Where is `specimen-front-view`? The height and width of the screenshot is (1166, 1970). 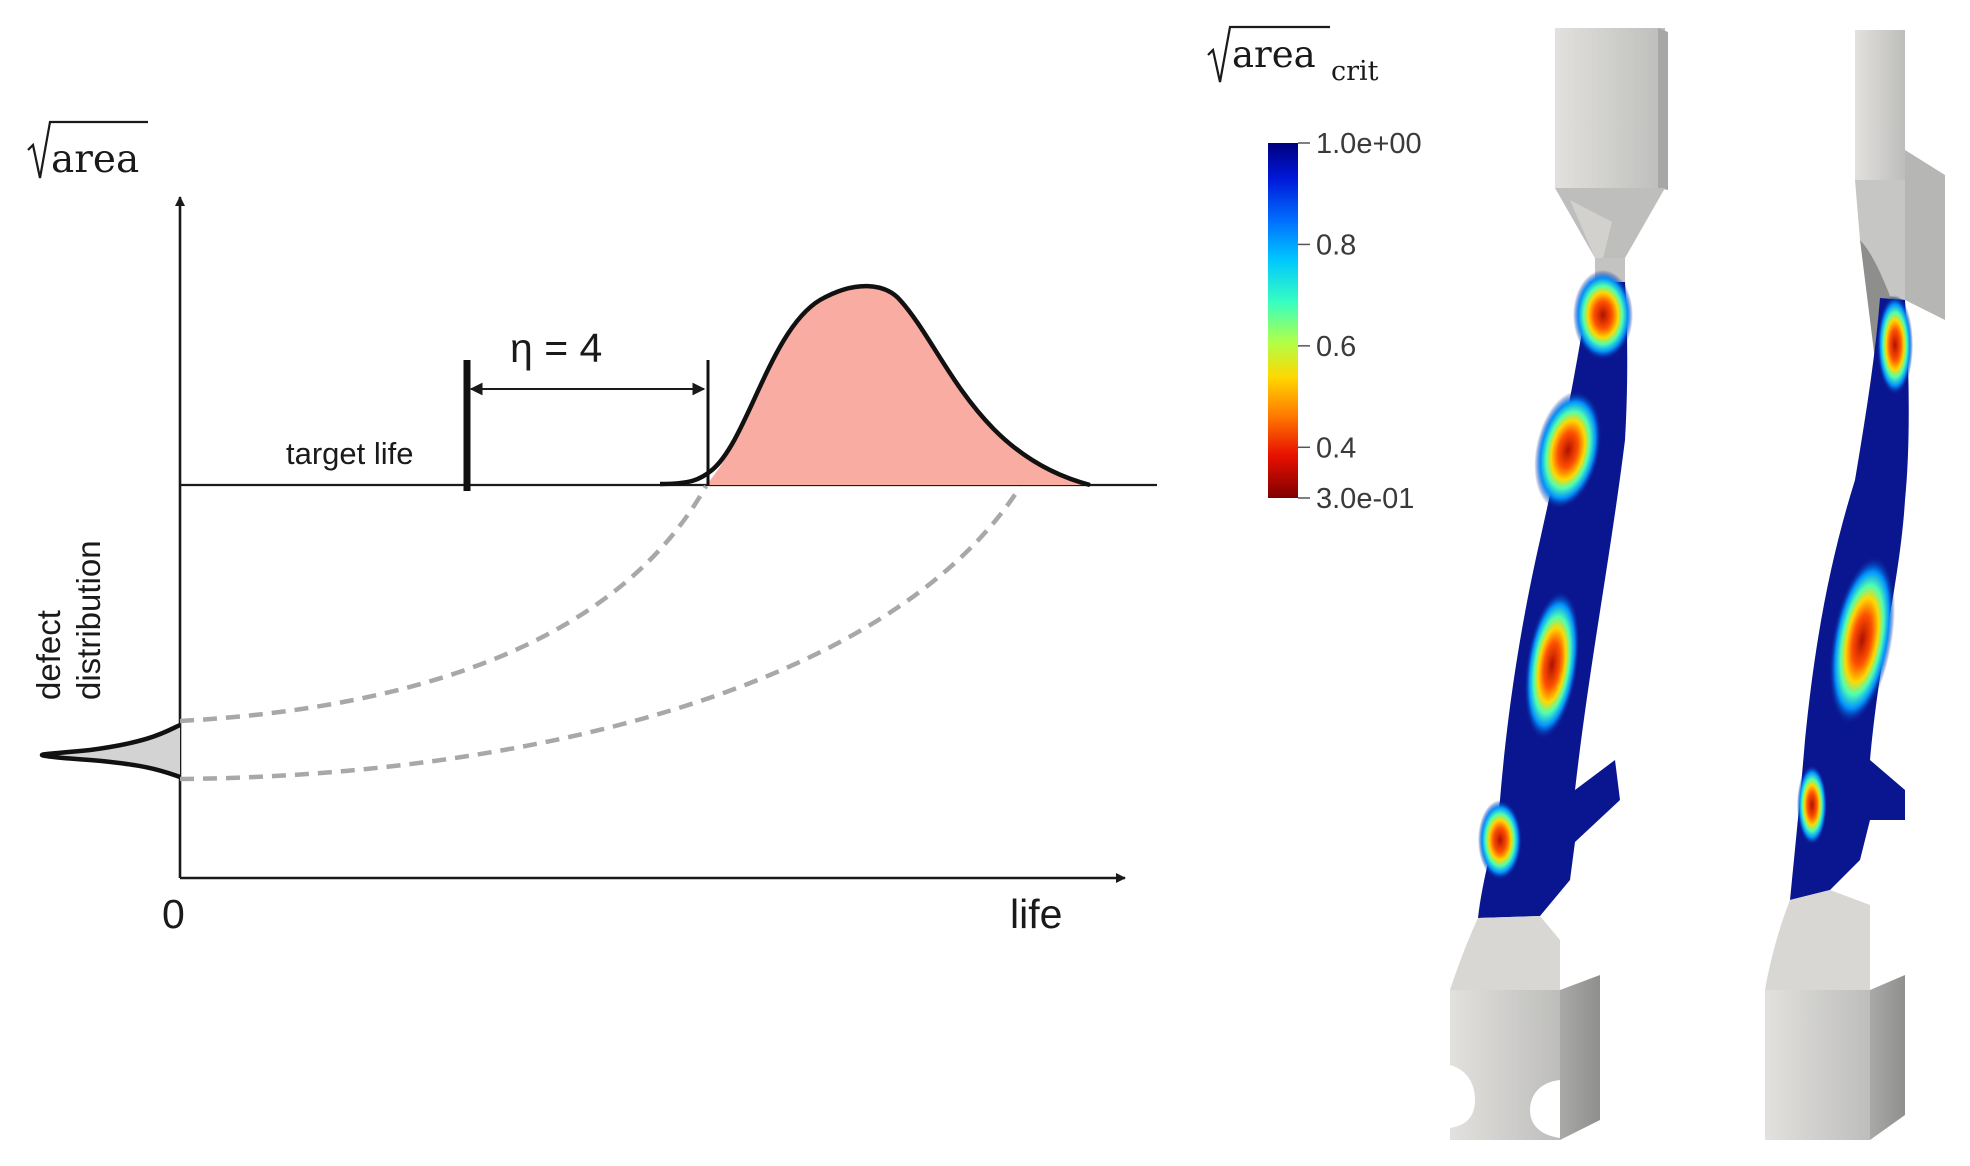
specimen-front-view is located at coordinates (1559, 584).